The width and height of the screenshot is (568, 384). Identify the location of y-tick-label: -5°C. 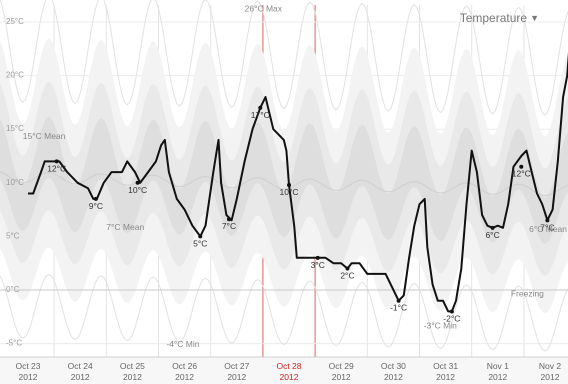
(14, 343).